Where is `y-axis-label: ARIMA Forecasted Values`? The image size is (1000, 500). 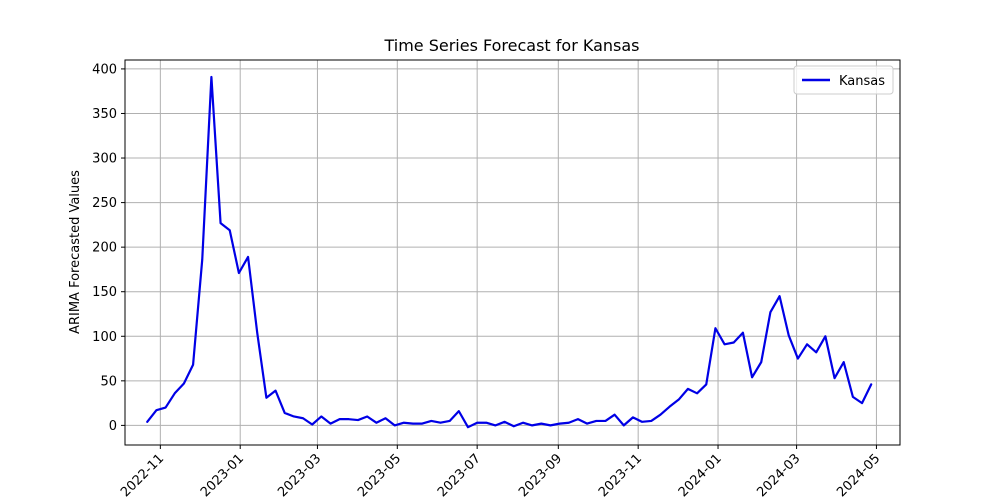 y-axis-label: ARIMA Forecasted Values is located at coordinates (75, 252).